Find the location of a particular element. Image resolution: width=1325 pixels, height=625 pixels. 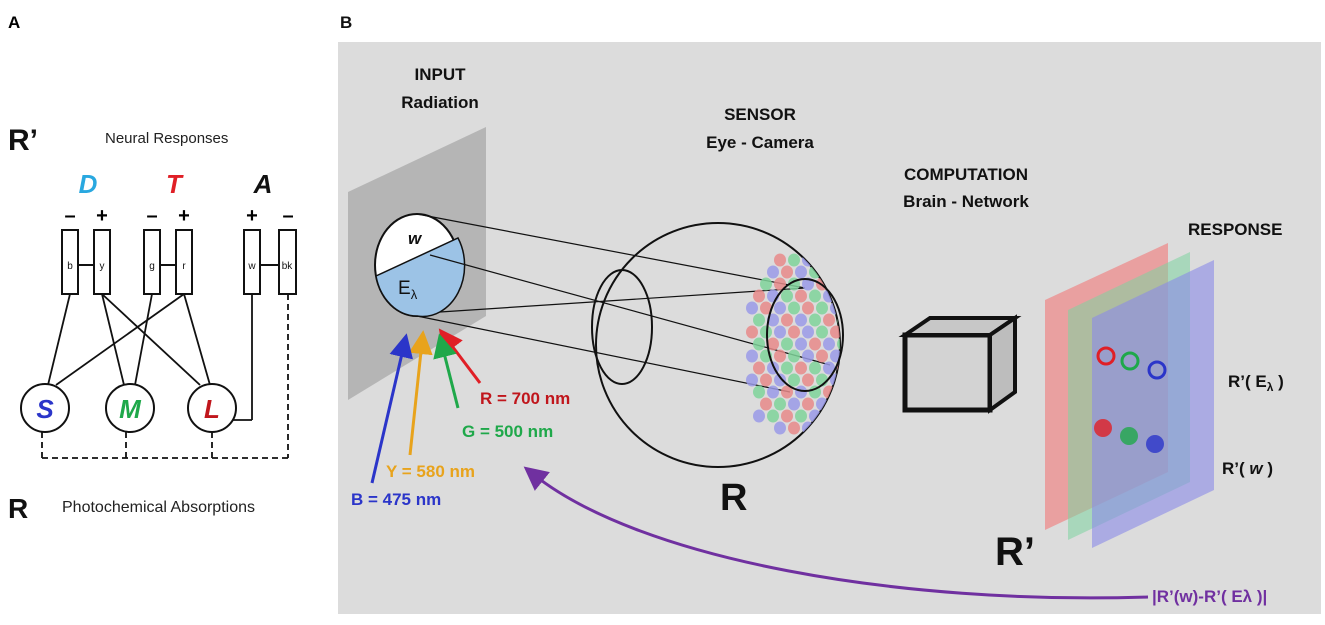

cone-s-circle is located at coordinates (45, 408).